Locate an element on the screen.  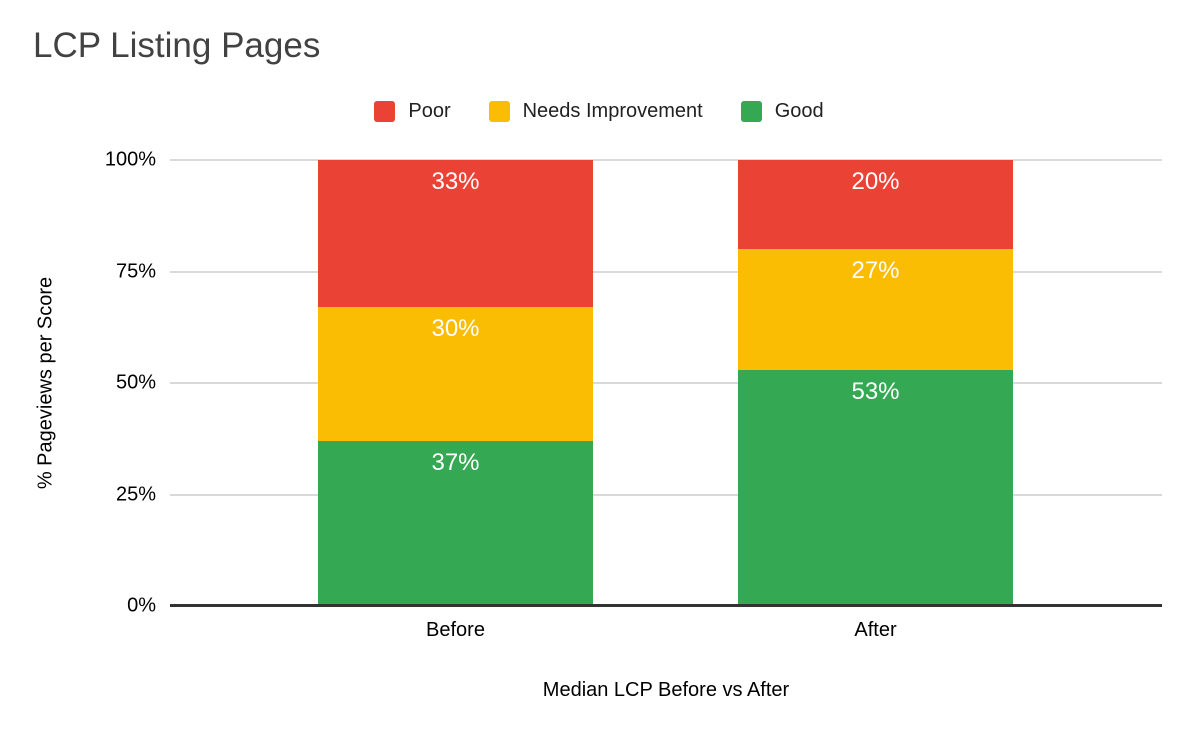
legend-swatch-needs-improvement is located at coordinates (499, 111).